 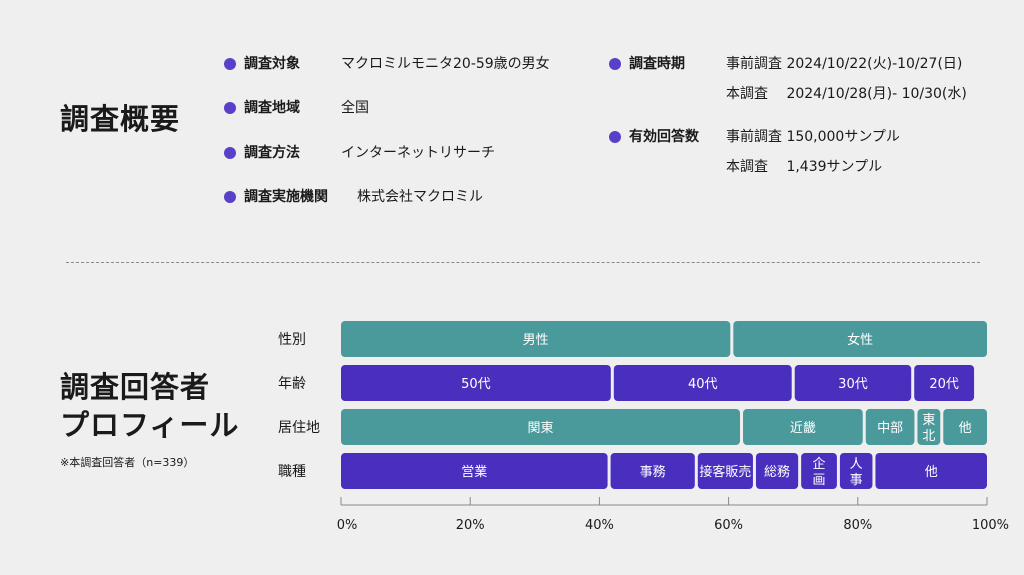 What do you see at coordinates (127, 462) in the screenshot?
I see `respondent-note: ※本調査回答者（n=339）` at bounding box center [127, 462].